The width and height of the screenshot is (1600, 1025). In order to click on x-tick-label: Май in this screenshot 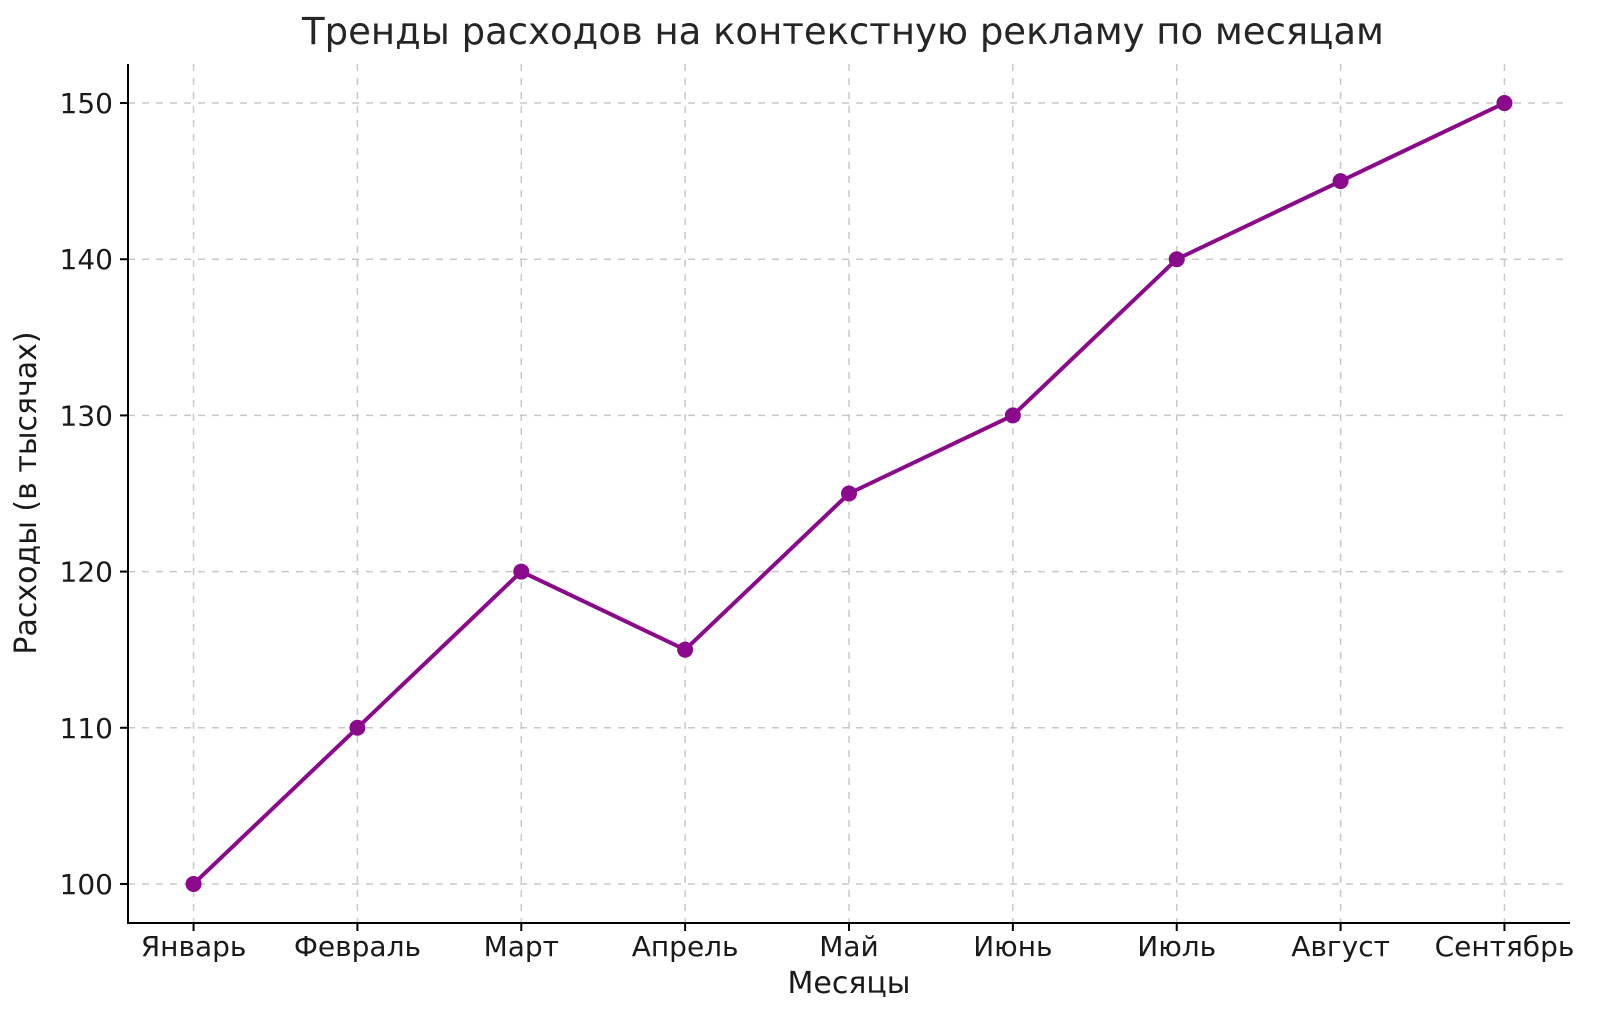, I will do `click(849, 946)`.